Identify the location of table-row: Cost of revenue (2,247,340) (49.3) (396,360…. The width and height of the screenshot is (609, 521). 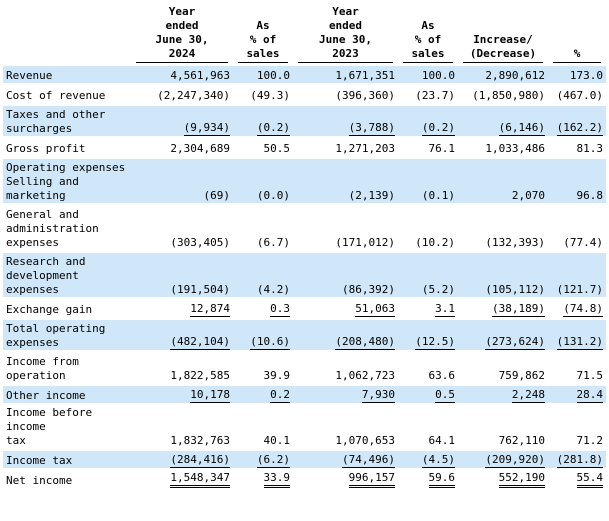
(304, 94).